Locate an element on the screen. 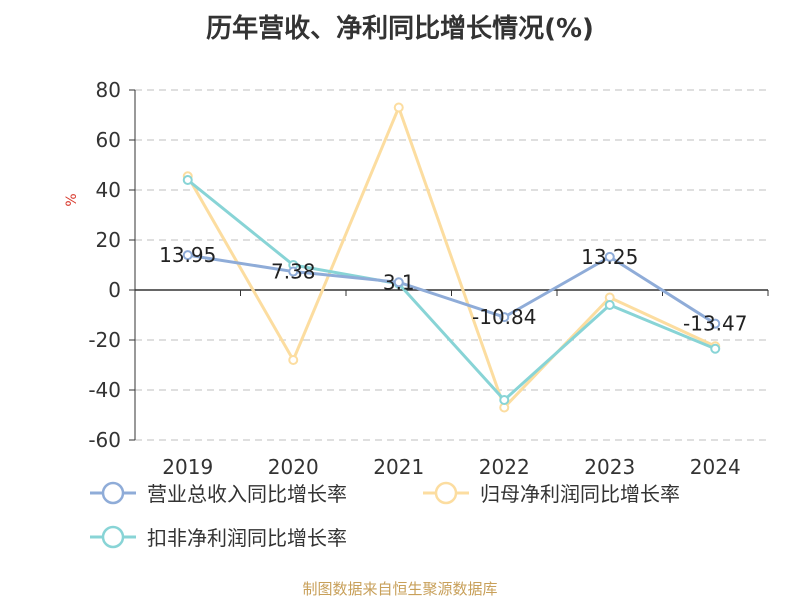 Image resolution: width=800 pixels, height=600 pixels. legend-label: 营业总收入同比增长率 is located at coordinates (247, 494).